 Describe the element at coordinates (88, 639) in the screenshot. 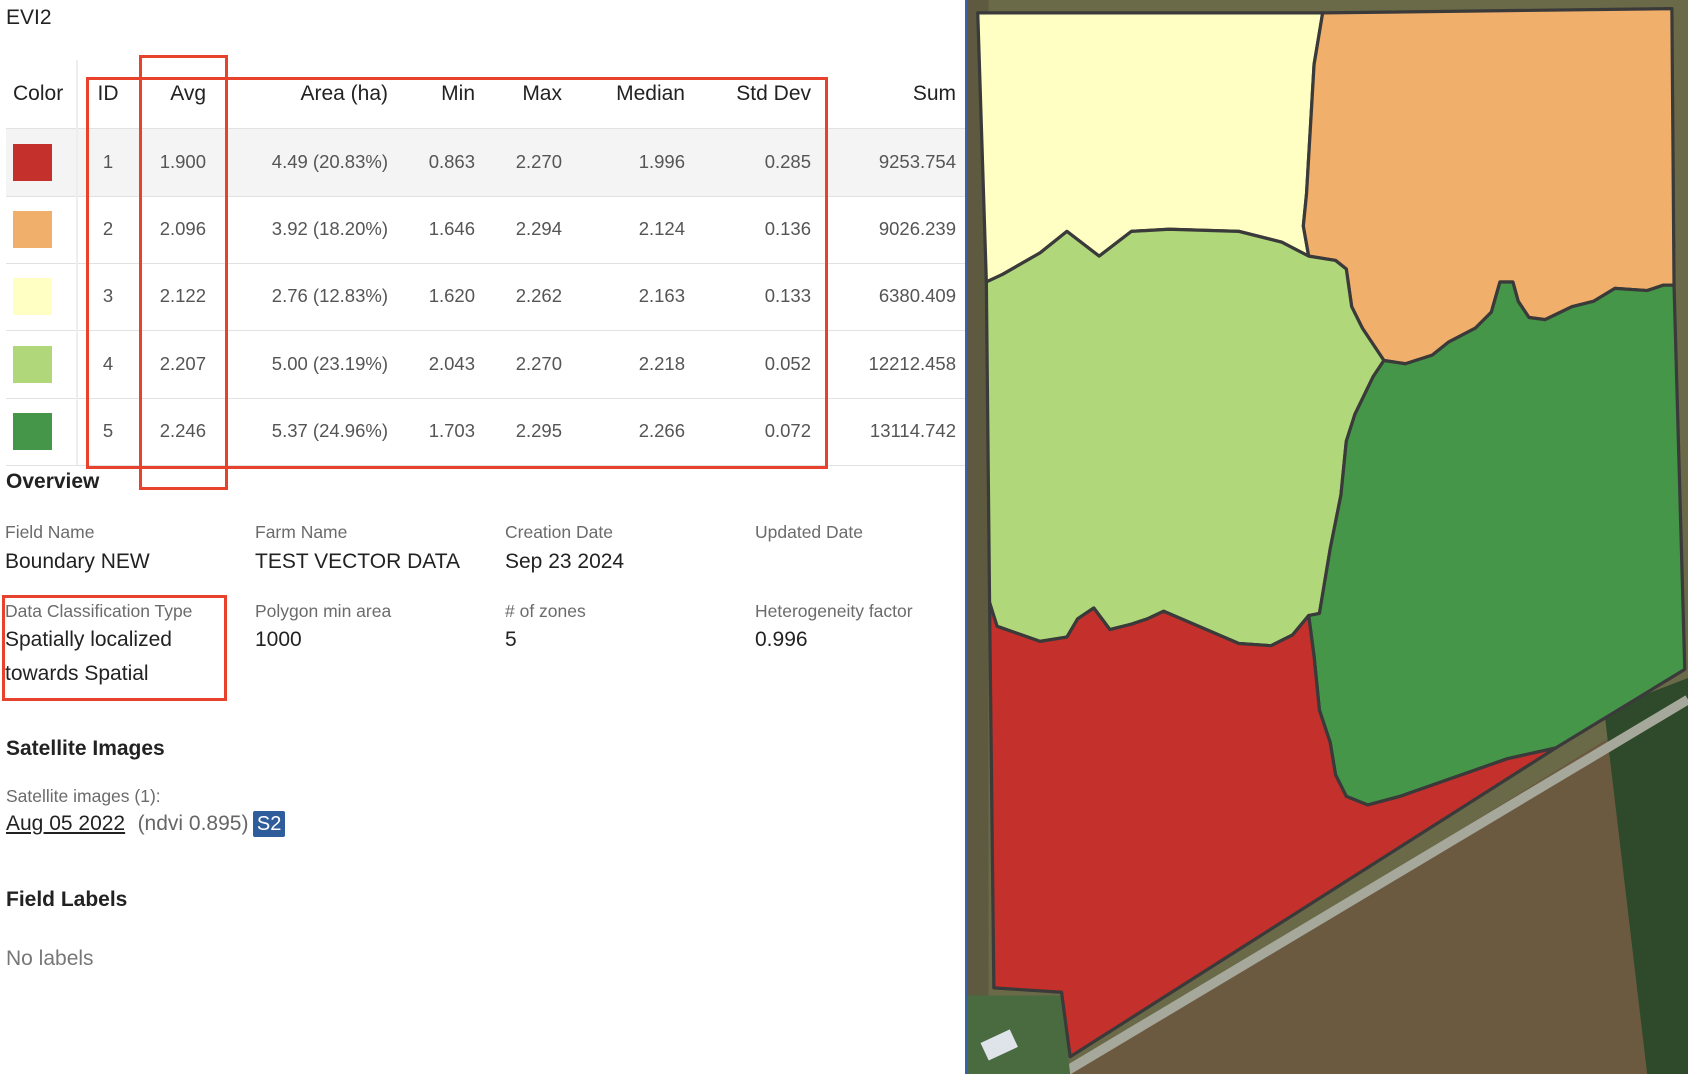

I see `data-classification-type-value: Spatially localized` at that location.